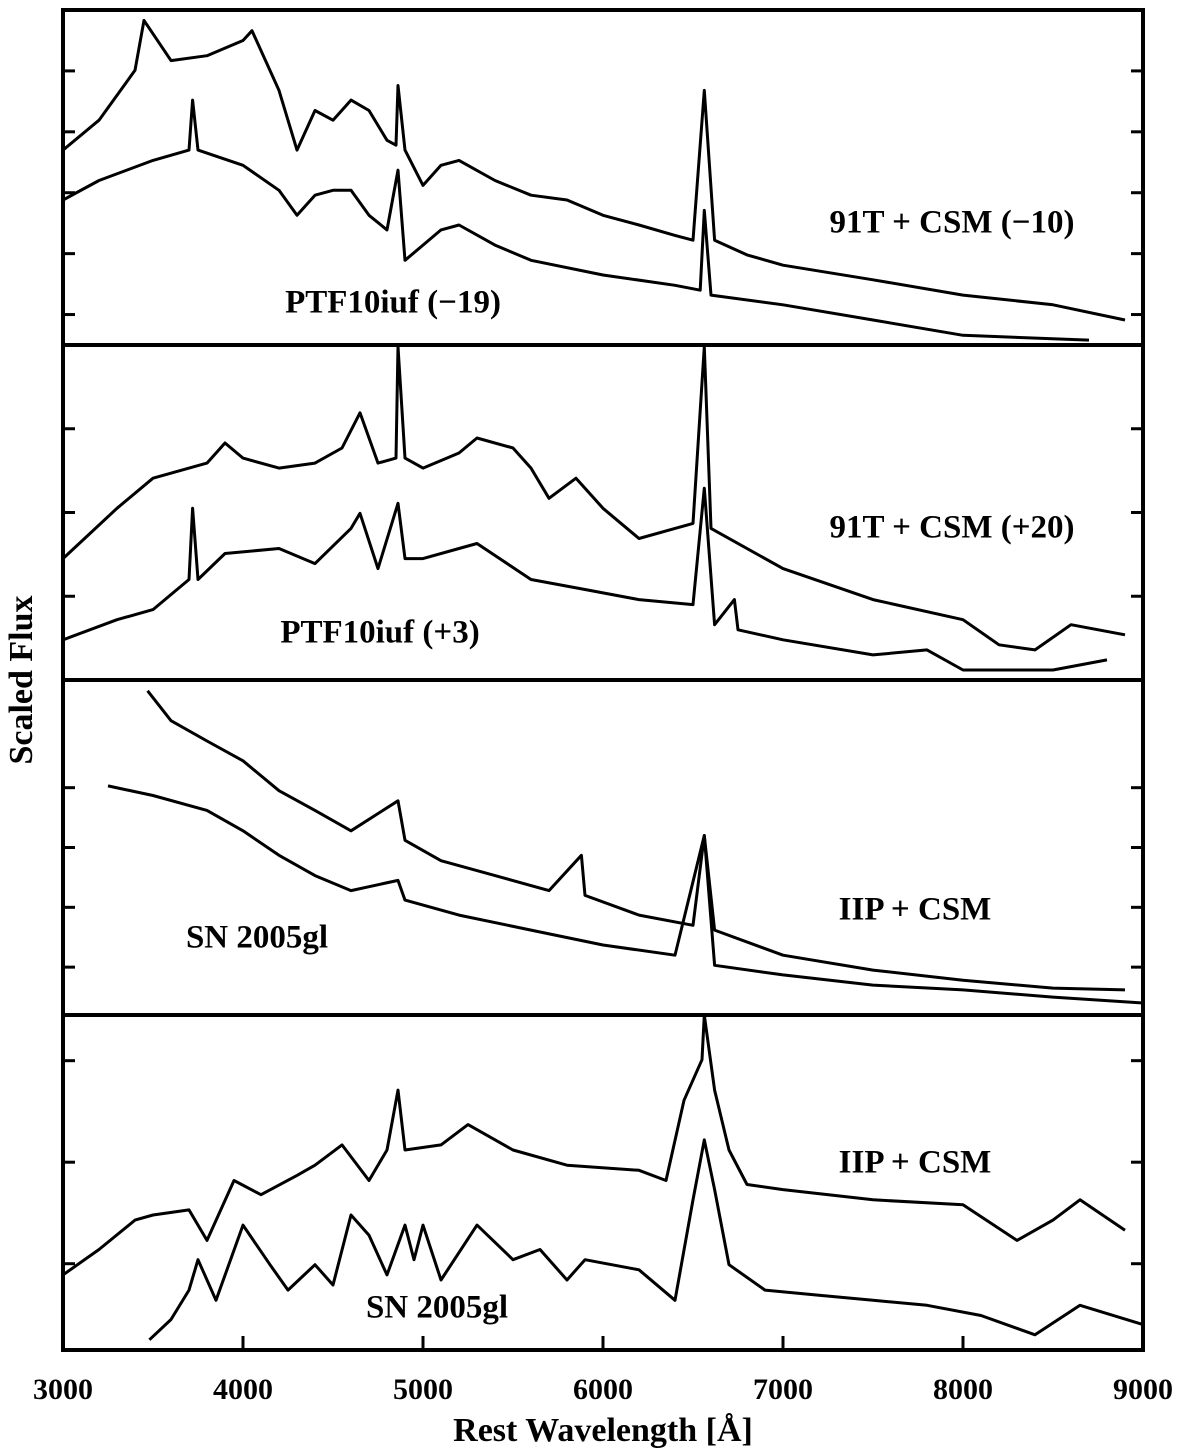 Image resolution: width=1200 pixels, height=1455 pixels. I want to click on x-tick-label: 5000, so click(423, 1389).